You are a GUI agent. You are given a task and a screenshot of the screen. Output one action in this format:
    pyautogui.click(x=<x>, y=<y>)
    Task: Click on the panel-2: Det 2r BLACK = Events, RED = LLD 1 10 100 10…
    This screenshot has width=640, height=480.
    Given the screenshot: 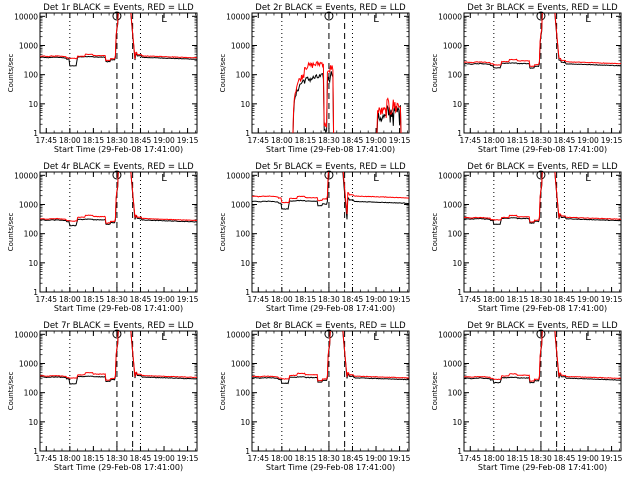 What is the action you would take?
    pyautogui.click(x=315, y=78)
    